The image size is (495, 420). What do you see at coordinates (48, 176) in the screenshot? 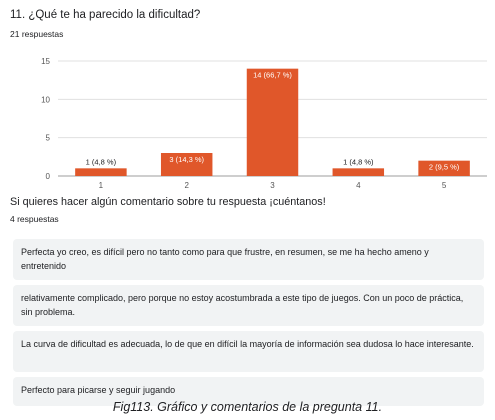
I see `y-tick-label: 0` at bounding box center [48, 176].